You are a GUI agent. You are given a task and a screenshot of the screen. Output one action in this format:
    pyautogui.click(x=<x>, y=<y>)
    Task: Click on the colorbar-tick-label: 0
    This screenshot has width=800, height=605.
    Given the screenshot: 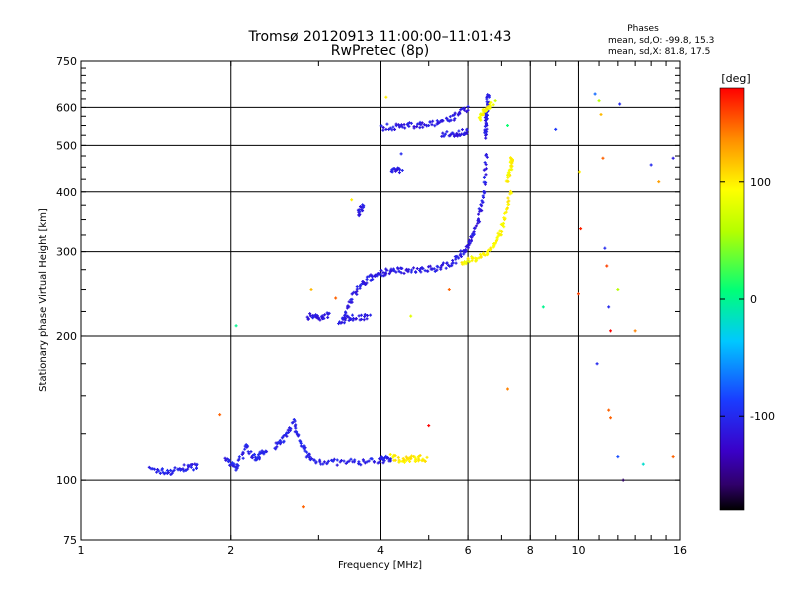 What is the action you would take?
    pyautogui.click(x=753, y=299)
    